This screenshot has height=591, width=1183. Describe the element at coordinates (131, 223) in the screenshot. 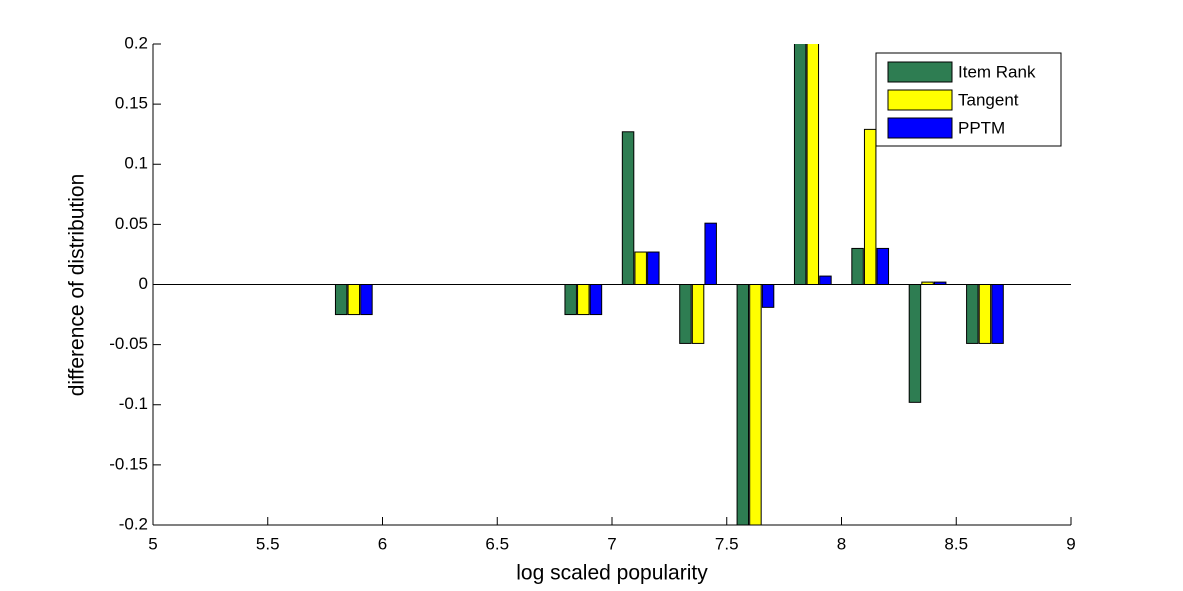

I see `y-tick-label: 0.05` at that location.